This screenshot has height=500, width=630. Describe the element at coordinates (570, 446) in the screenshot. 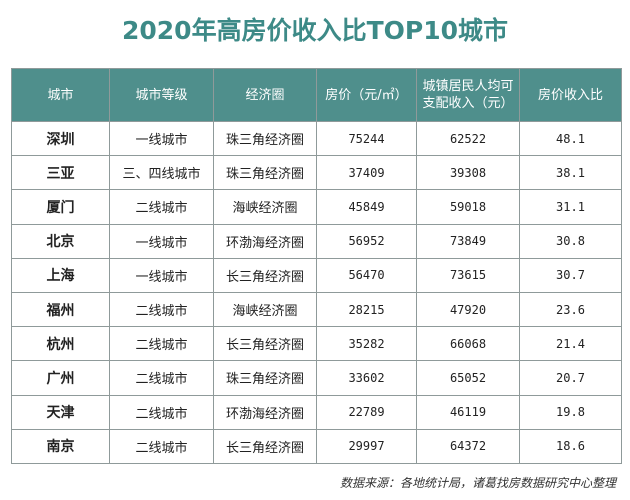

I see `cell-price-income-ratio: 18.6` at that location.